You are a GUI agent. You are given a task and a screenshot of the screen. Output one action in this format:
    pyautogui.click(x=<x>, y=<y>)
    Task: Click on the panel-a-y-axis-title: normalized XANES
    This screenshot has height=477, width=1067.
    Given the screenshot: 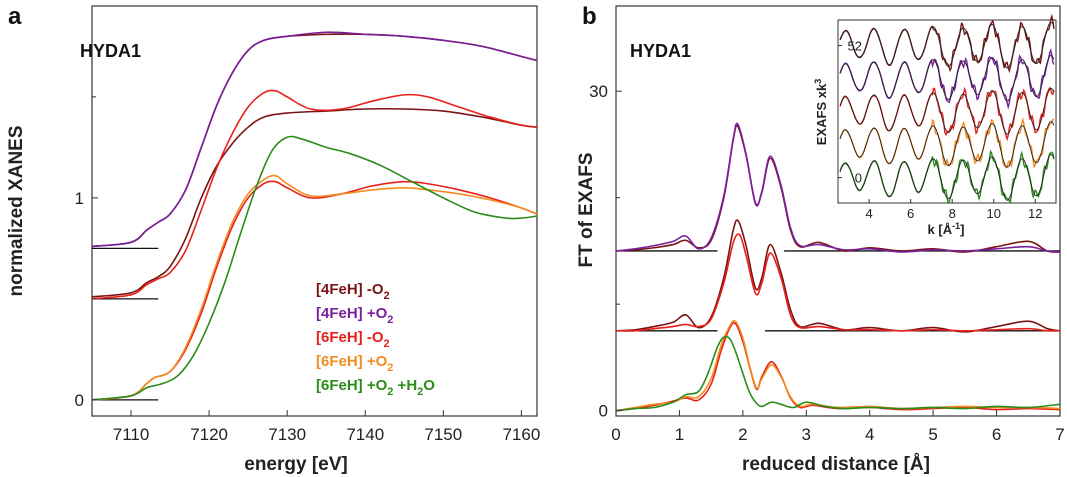 What is the action you would take?
    pyautogui.click(x=16, y=210)
    